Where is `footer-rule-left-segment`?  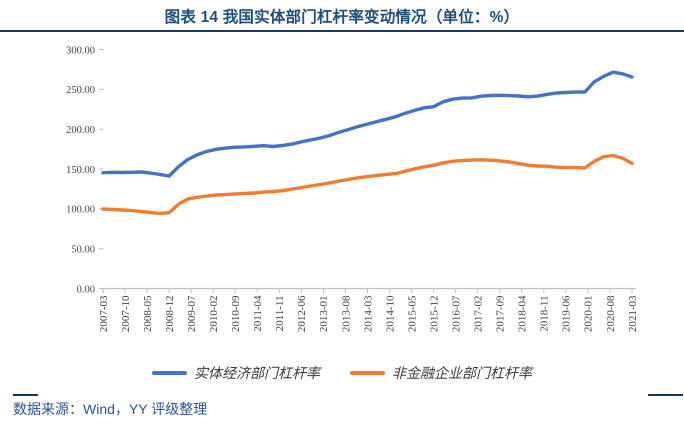
footer-rule-left-segment is located at coordinates (25, 395).